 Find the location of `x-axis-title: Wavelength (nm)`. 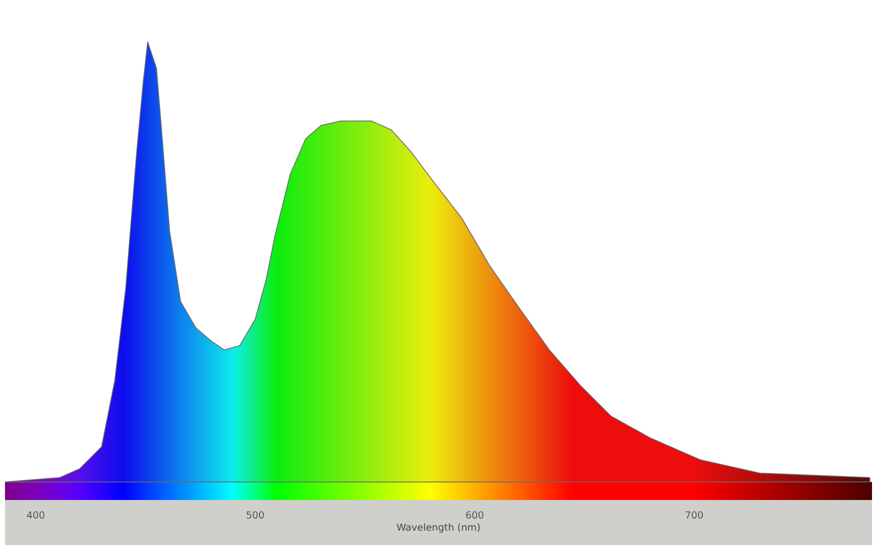

x-axis-title: Wavelength (nm) is located at coordinates (438, 528).